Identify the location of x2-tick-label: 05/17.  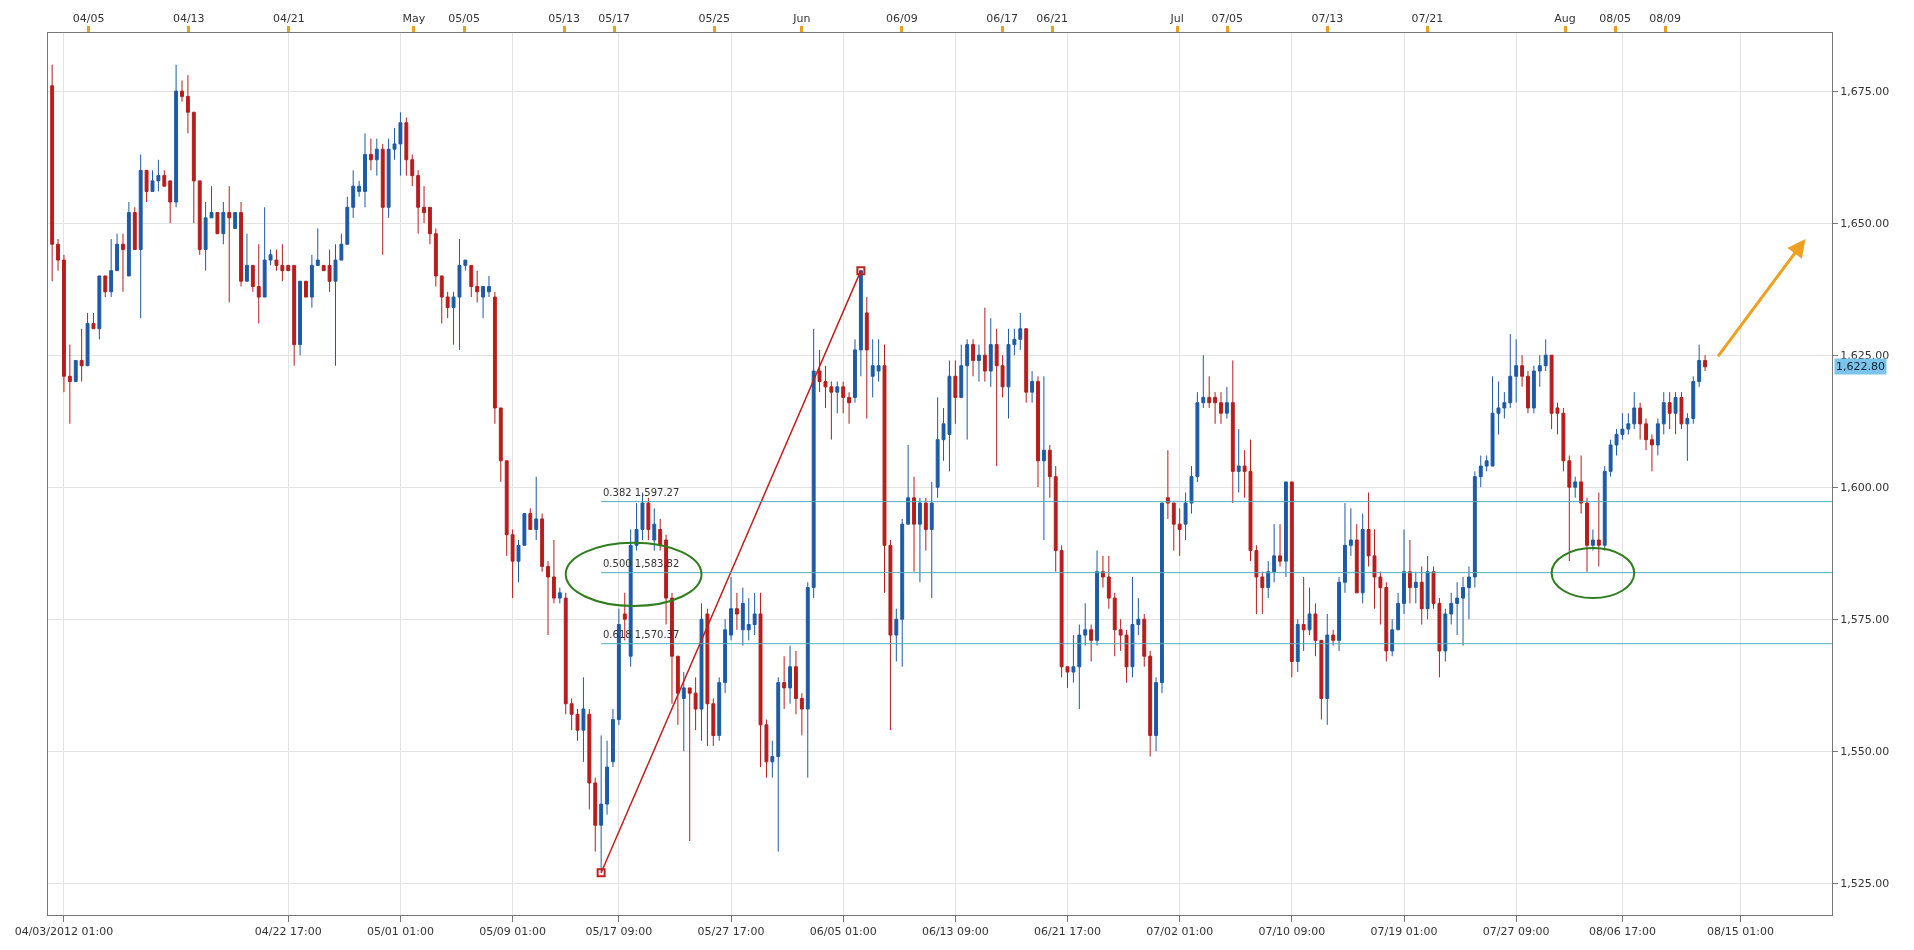
(614, 18).